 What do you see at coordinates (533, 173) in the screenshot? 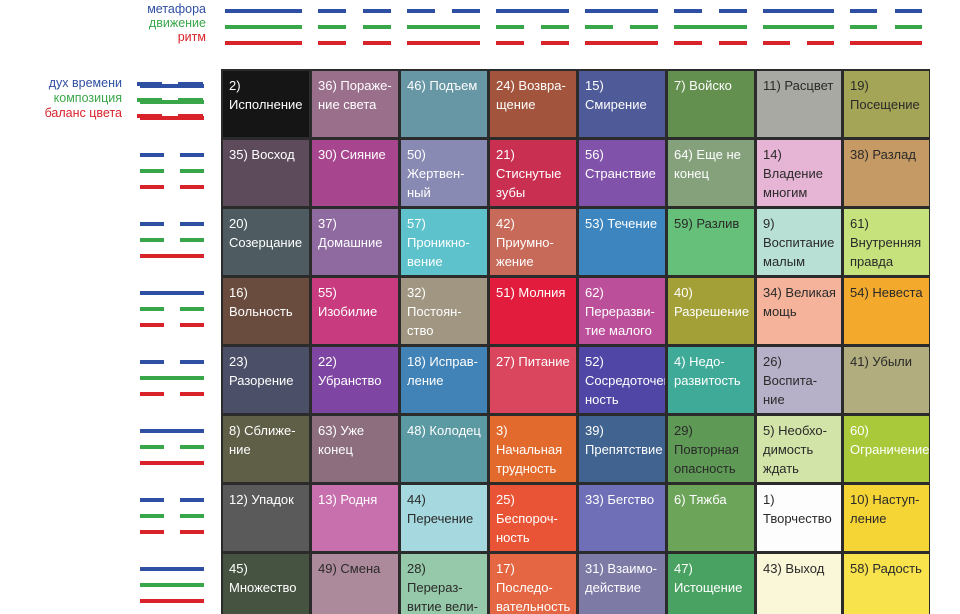
I see `hexagram-cell: 21) Стиснутые зубы` at bounding box center [533, 173].